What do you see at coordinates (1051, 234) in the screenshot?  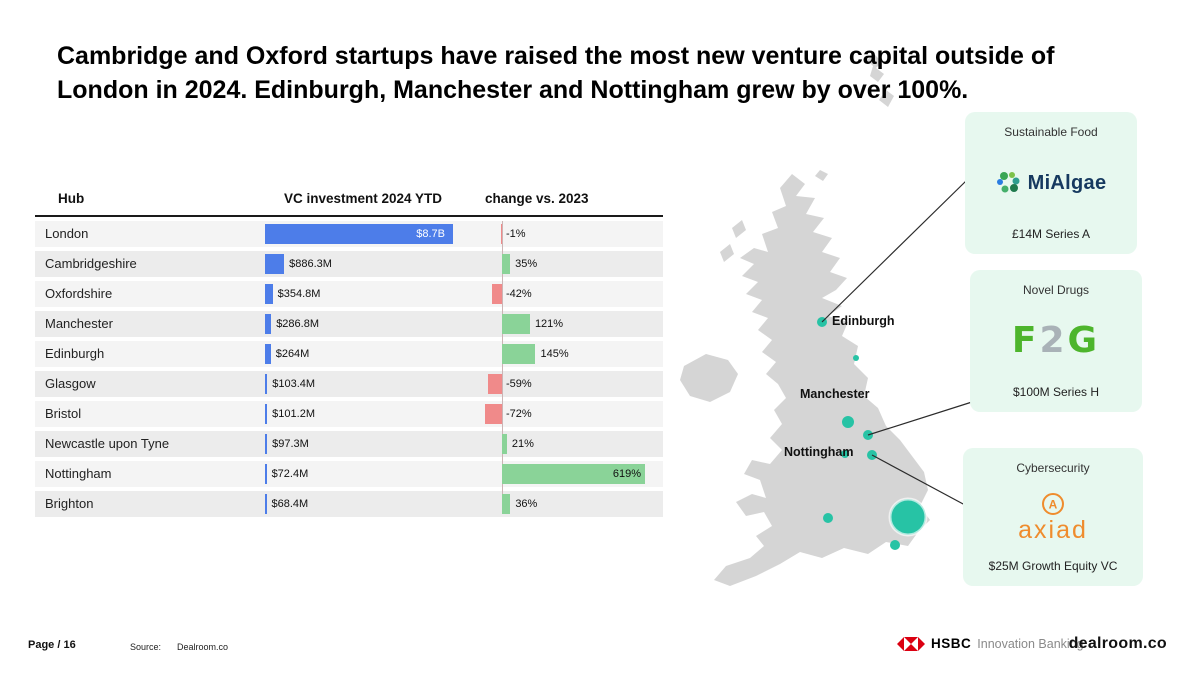 I see `callout-deal: £14M Series A` at bounding box center [1051, 234].